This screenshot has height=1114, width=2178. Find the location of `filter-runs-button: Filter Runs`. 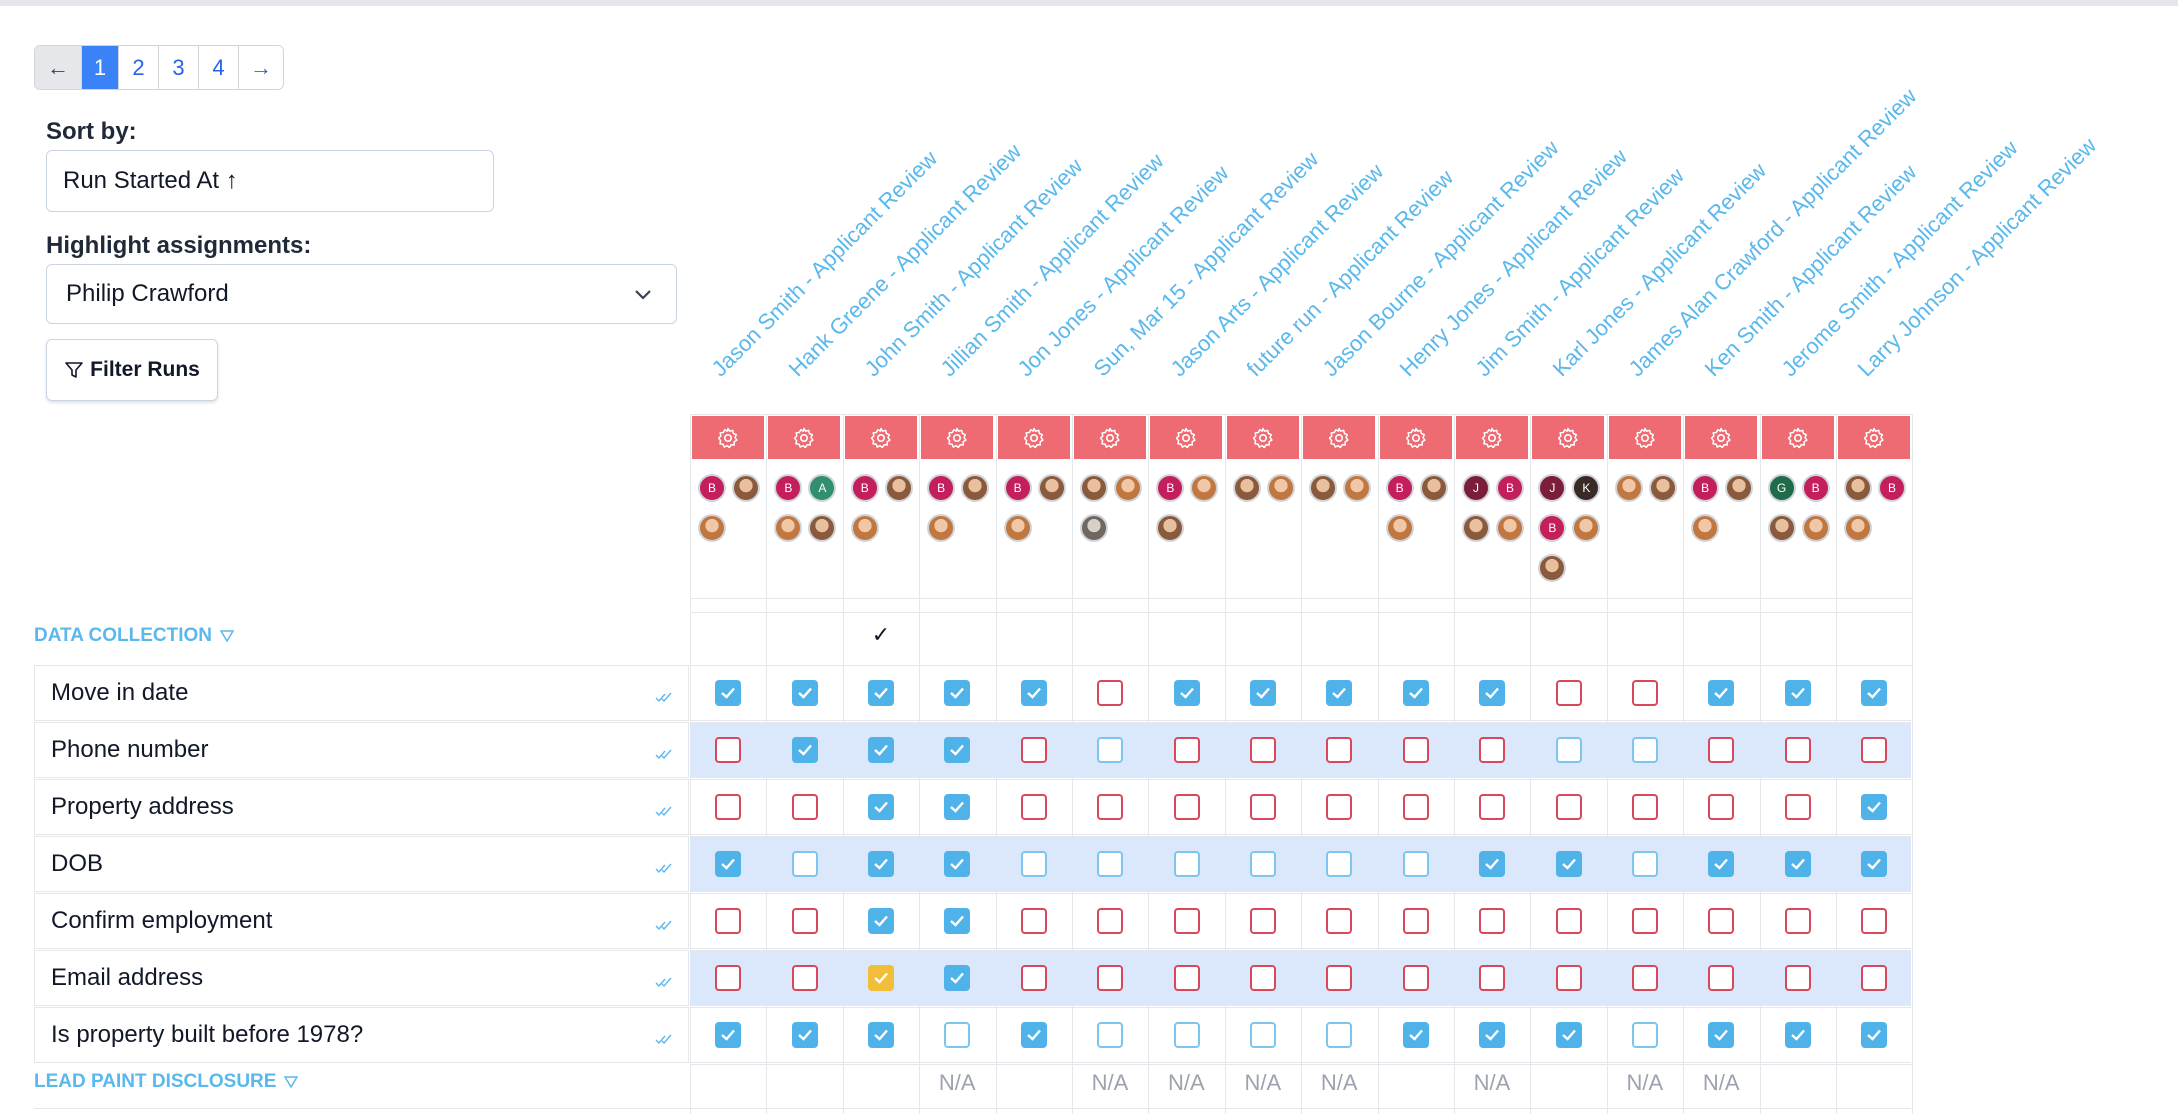

filter-runs-button: Filter Runs is located at coordinates (132, 370).